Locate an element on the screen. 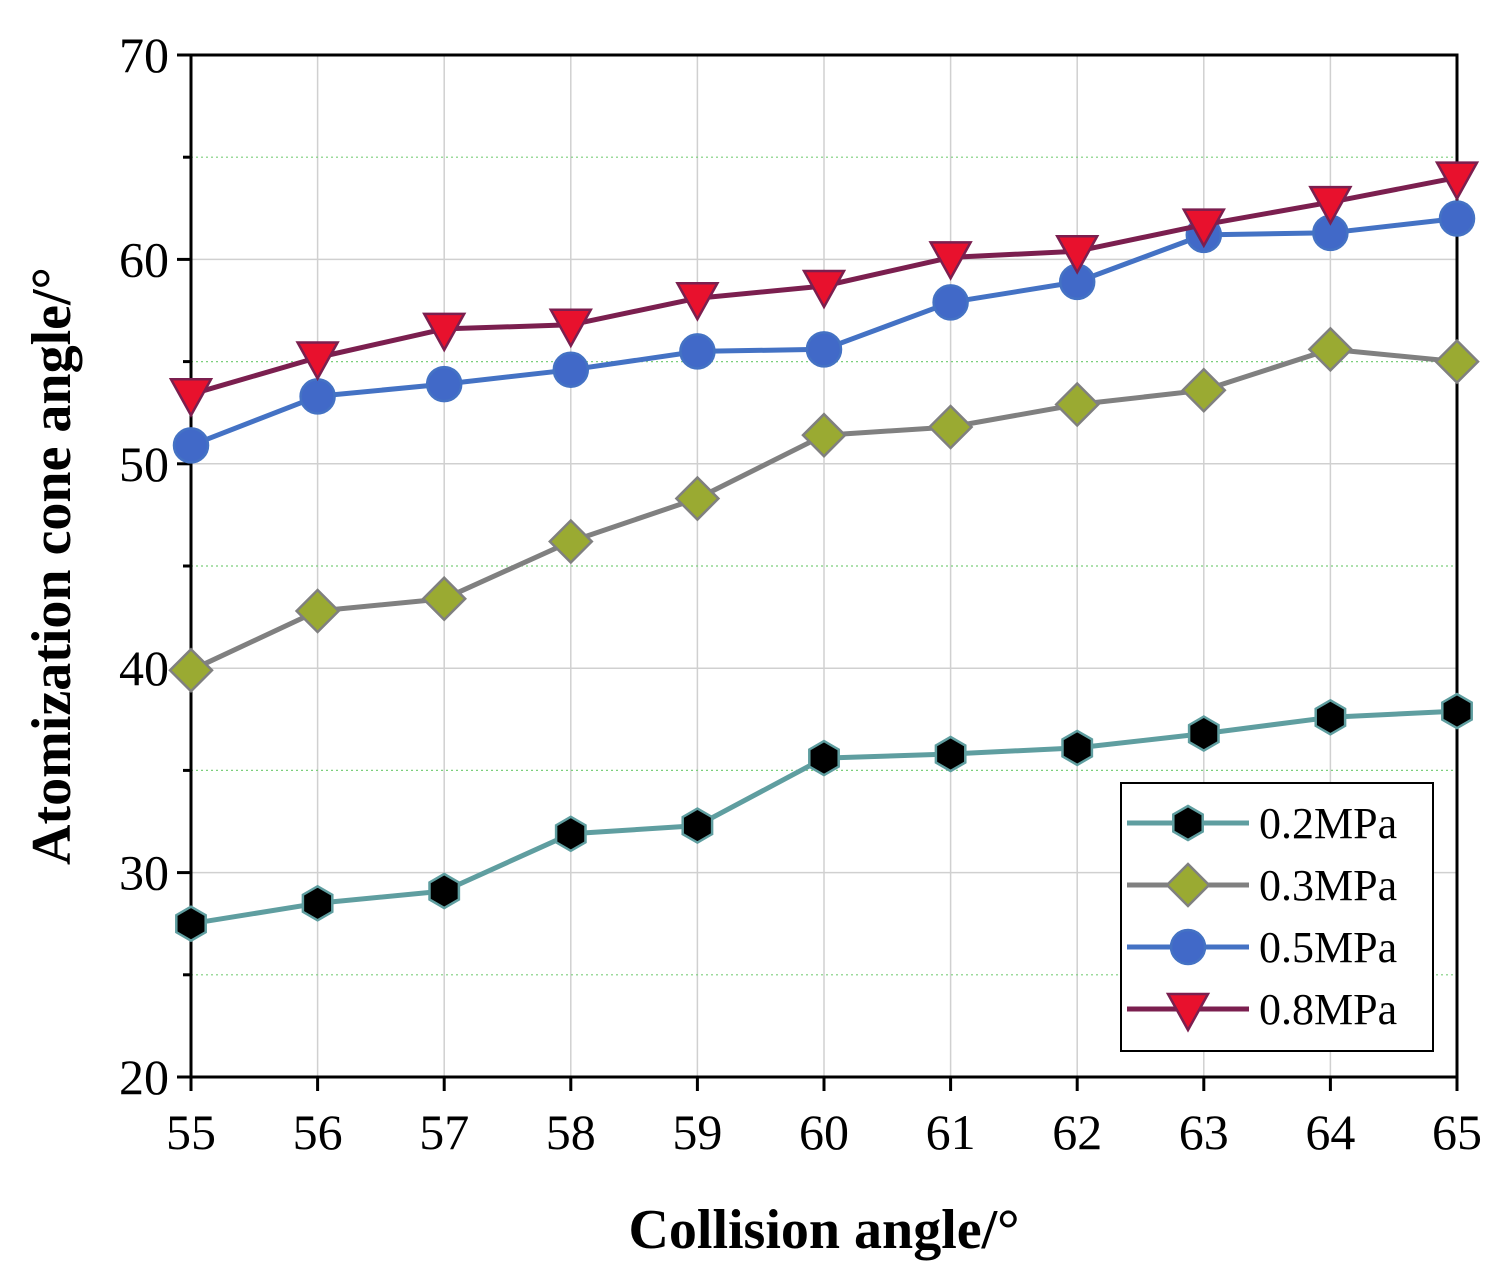 Image resolution: width=1502 pixels, height=1280 pixels. y-axis-title: Atomization cone angle/° is located at coordinates (52, 566).